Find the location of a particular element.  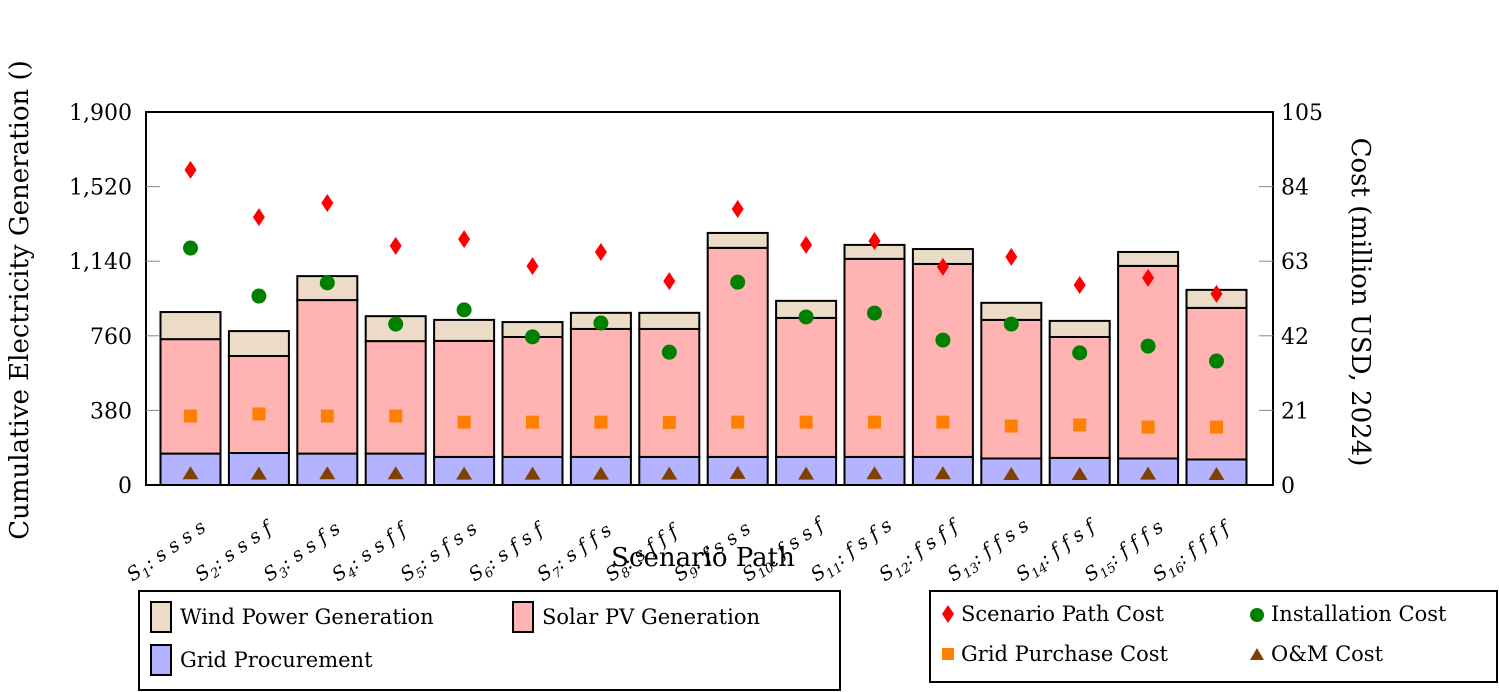

y-left-tick-label: 1,520 is located at coordinates (100, 188).